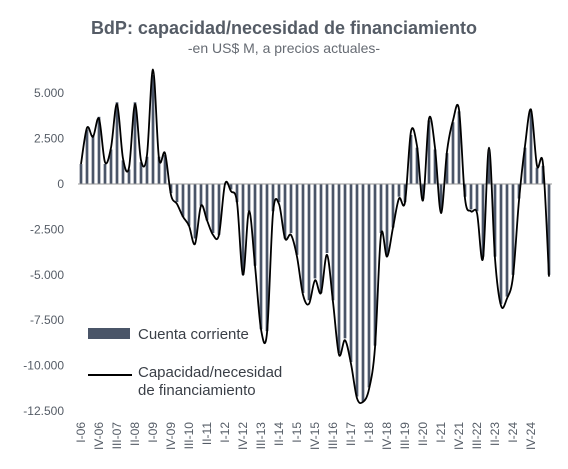  Describe the element at coordinates (513, 432) in the screenshot. I see `x-tick-label: I-24` at that location.